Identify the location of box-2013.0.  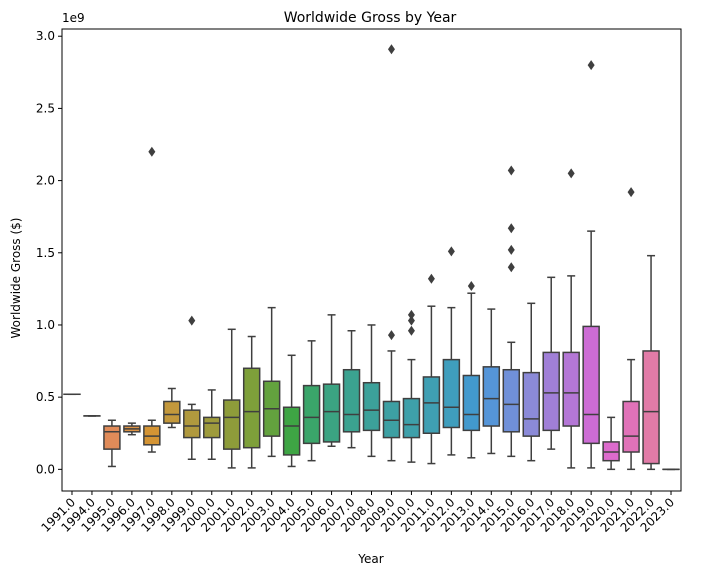
(471, 369).